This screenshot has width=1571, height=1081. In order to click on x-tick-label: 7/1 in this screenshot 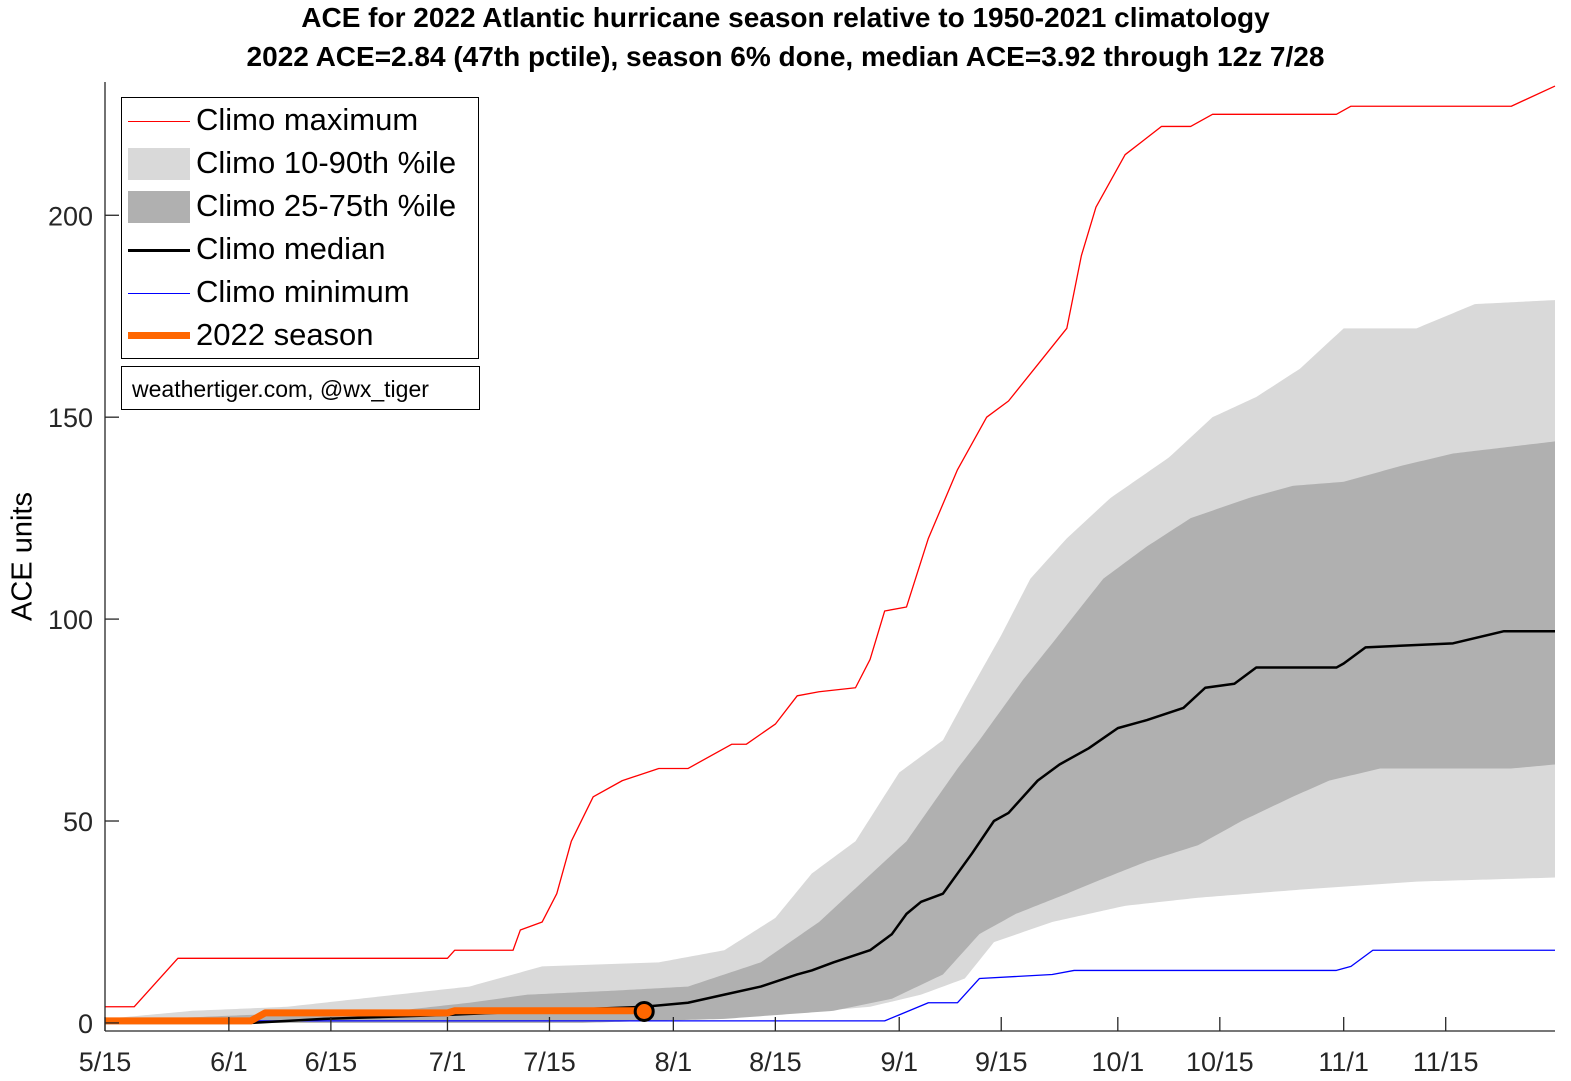, I will do `click(448, 1062)`.